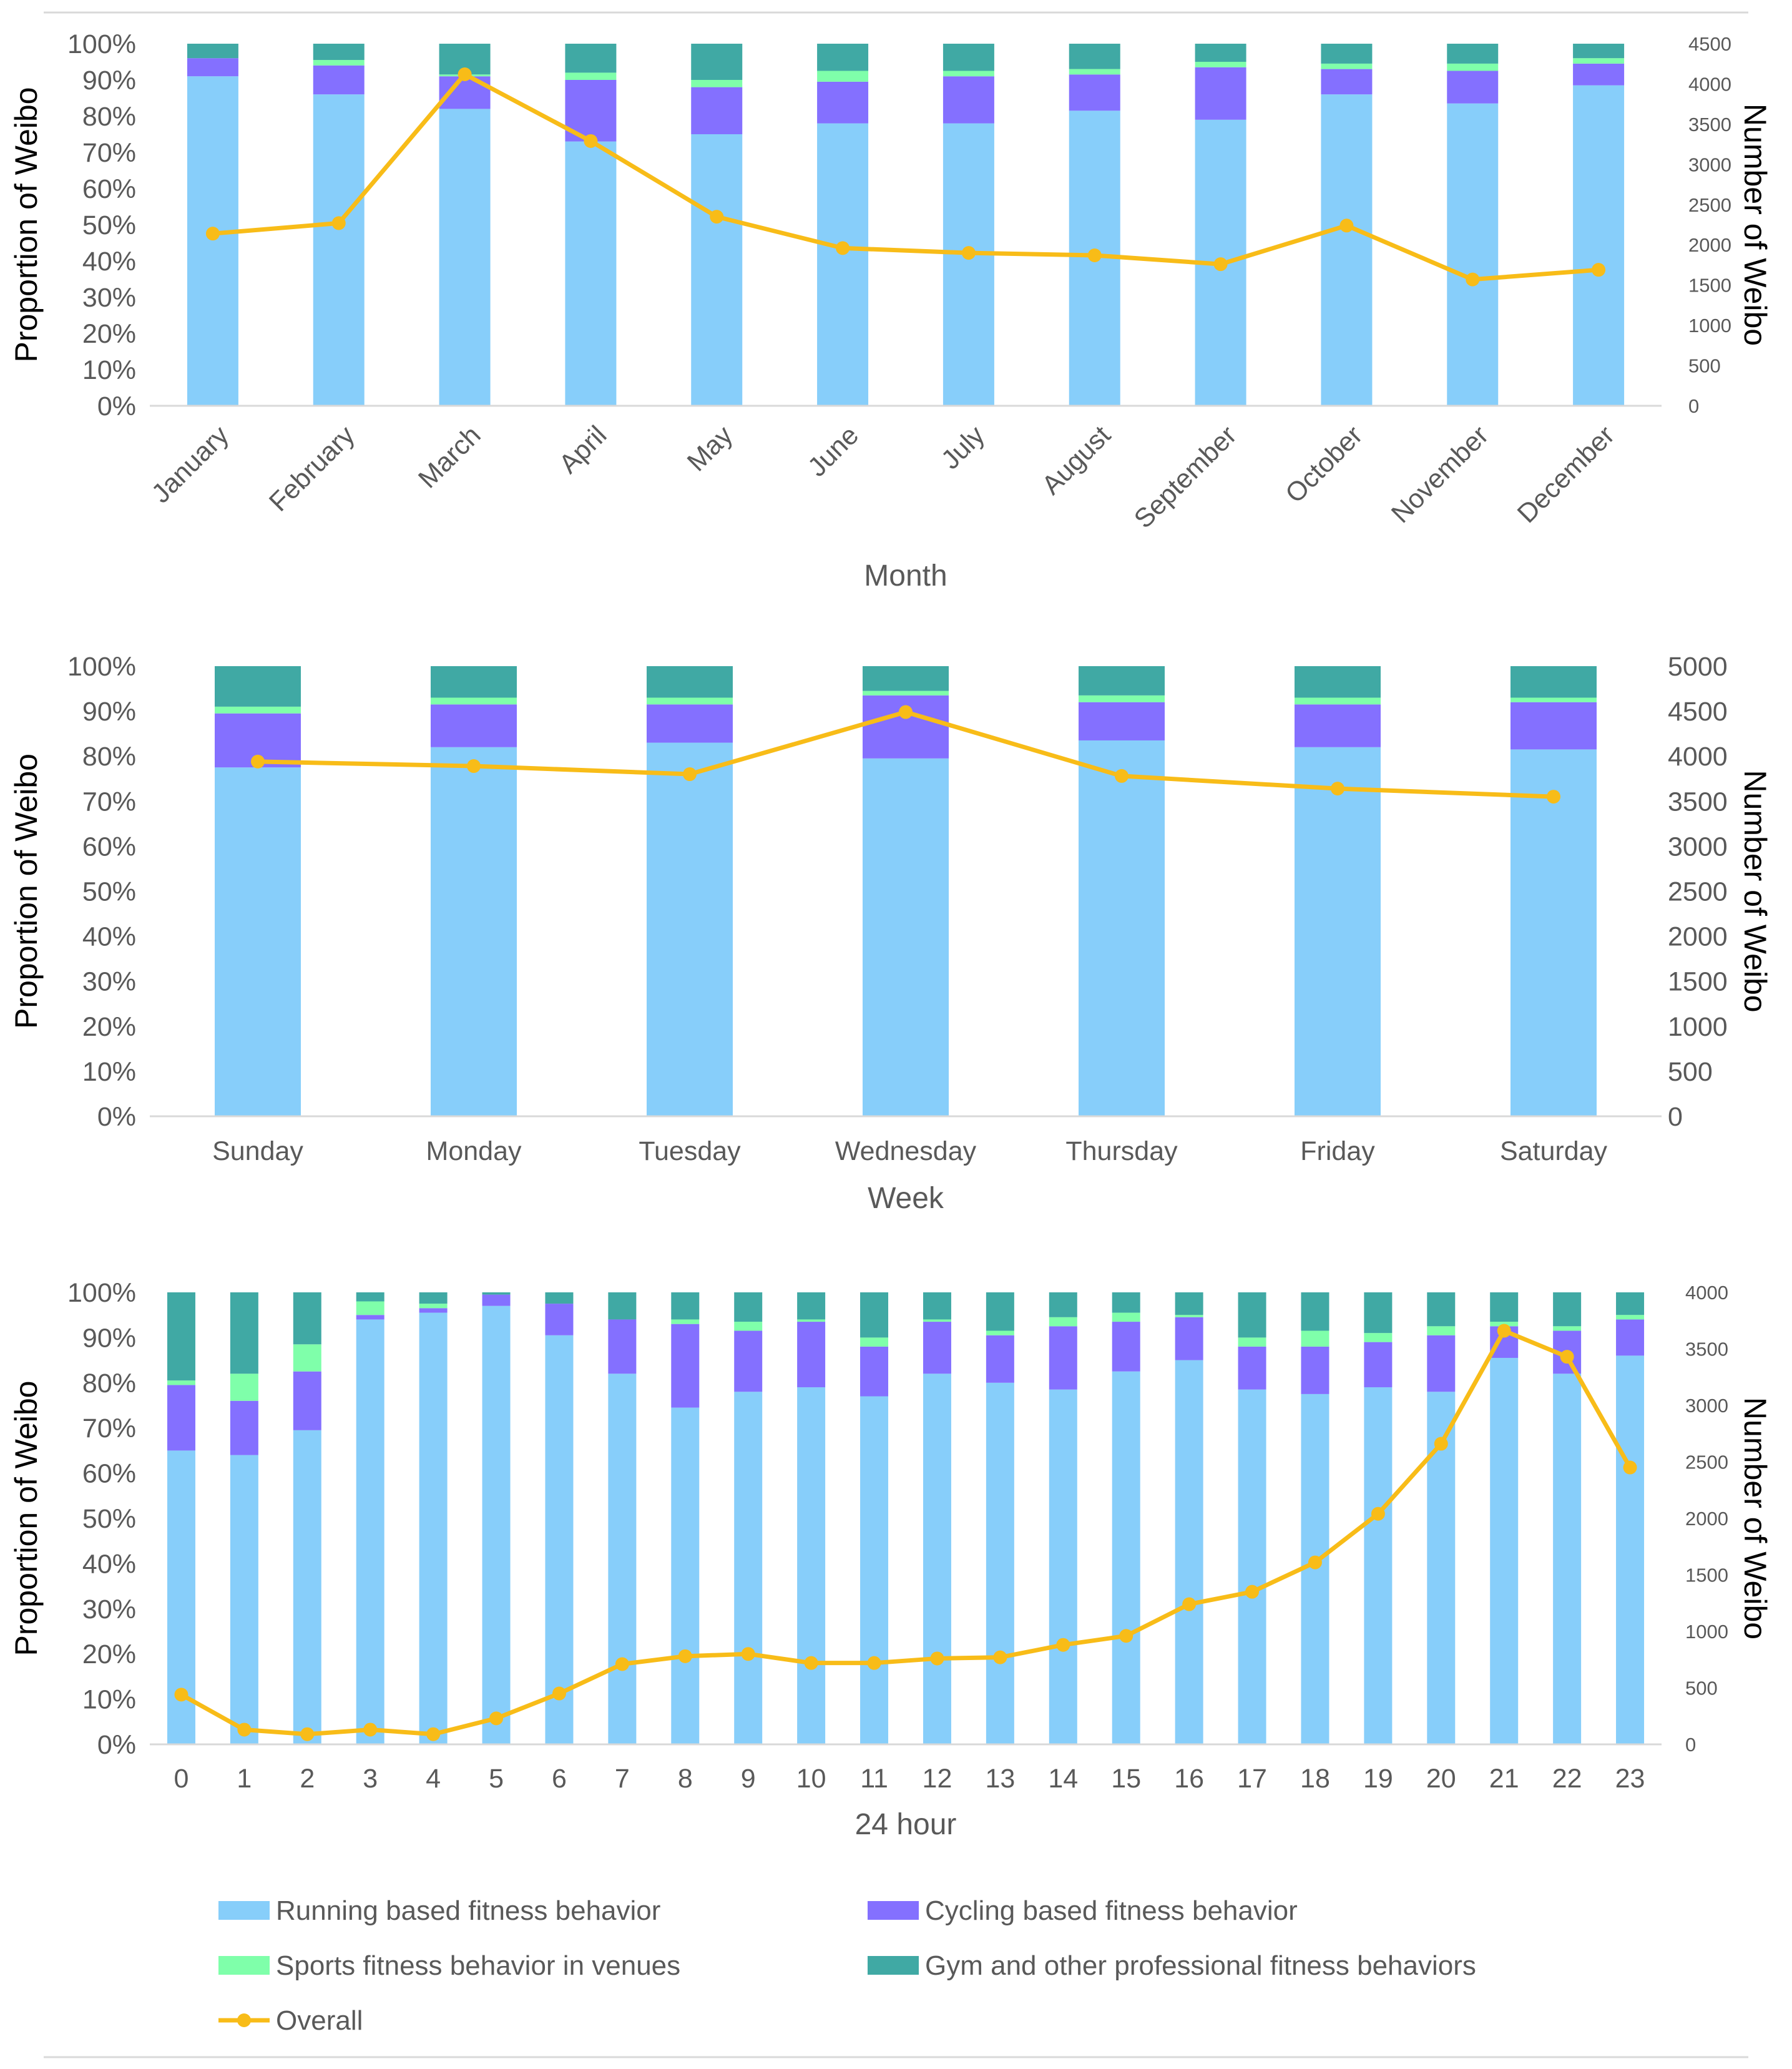 The height and width of the screenshot is (2069, 1792). What do you see at coordinates (905, 177) in the screenshot?
I see `month-overall-line` at bounding box center [905, 177].